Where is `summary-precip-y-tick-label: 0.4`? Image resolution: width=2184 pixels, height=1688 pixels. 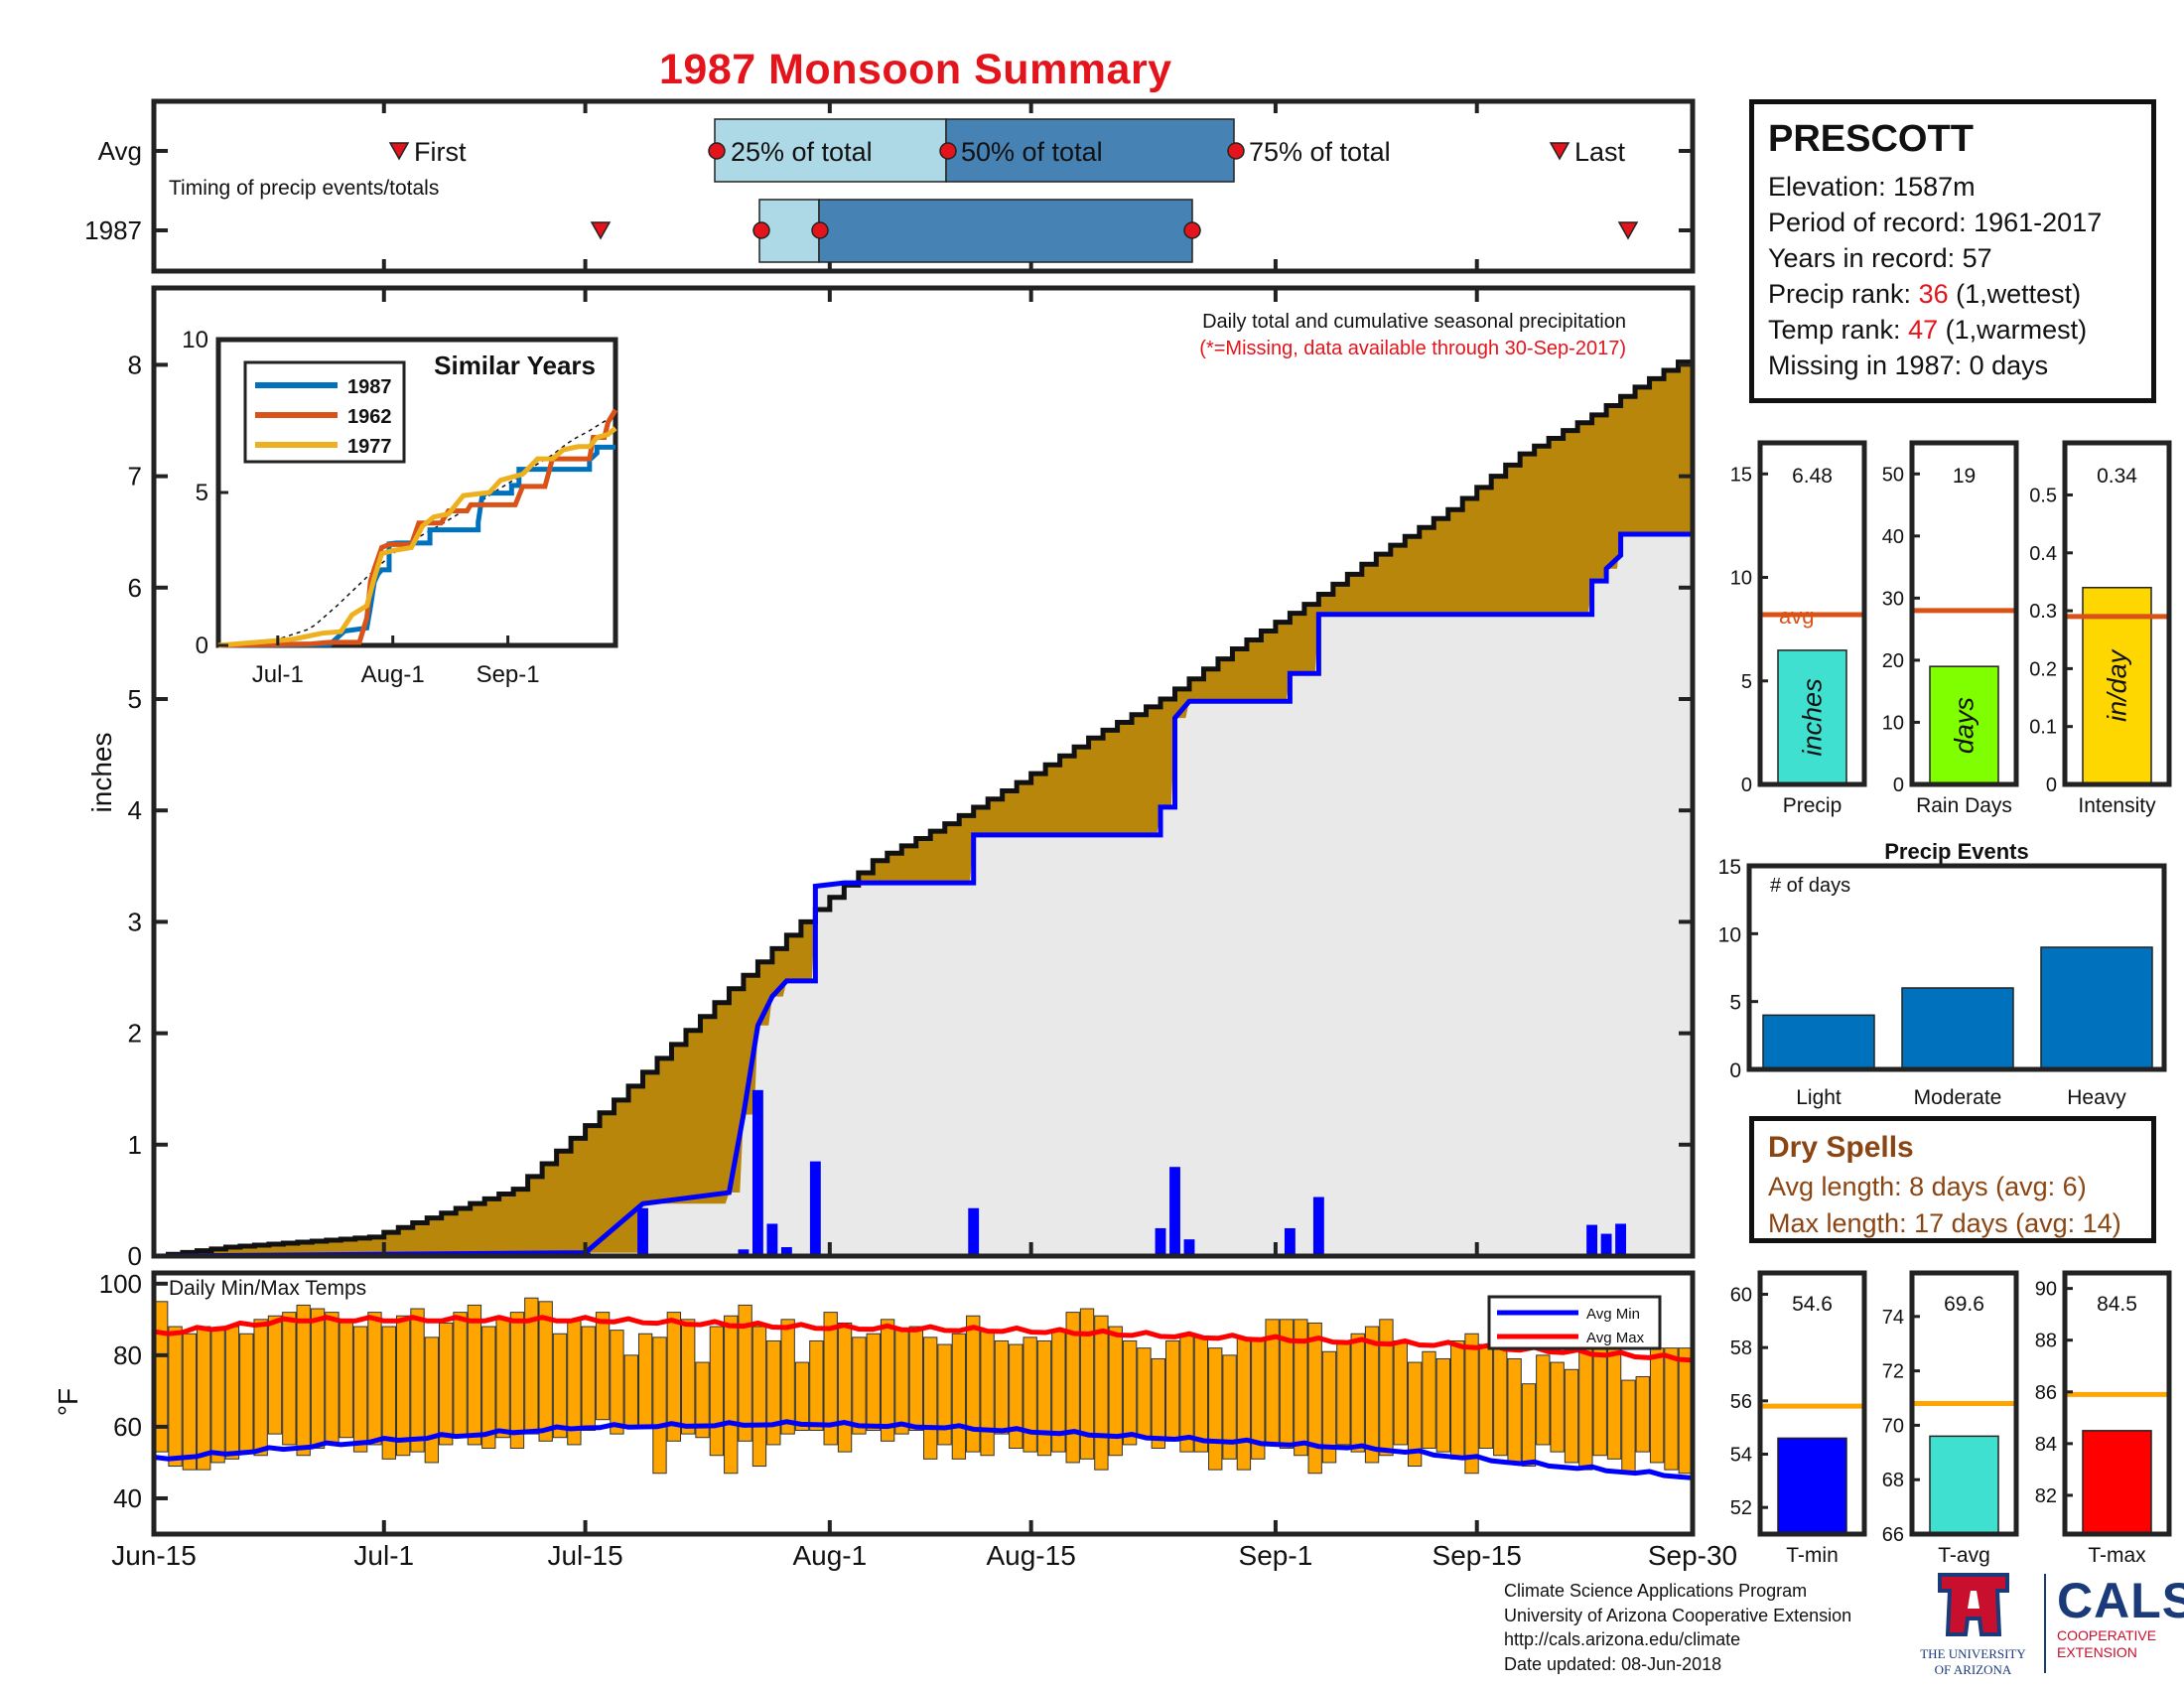 summary-precip-y-tick-label: 0.4 is located at coordinates (2043, 554).